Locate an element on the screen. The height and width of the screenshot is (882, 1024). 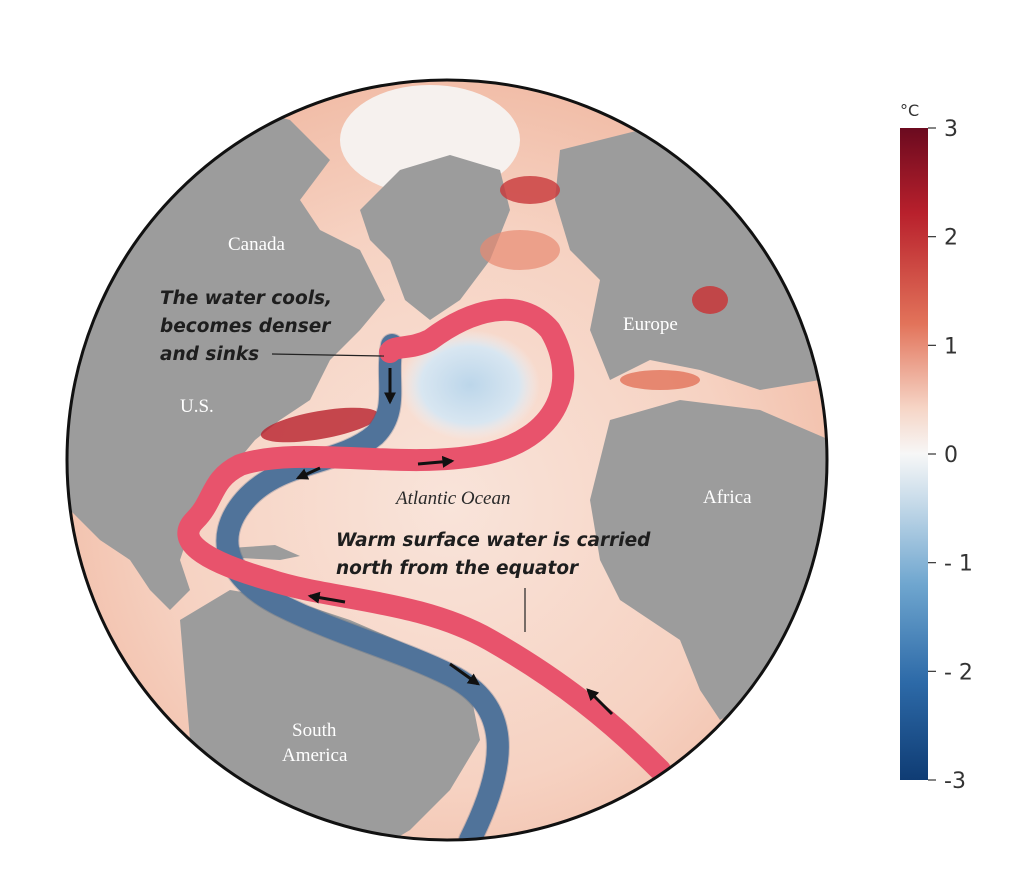
annotation-warm-line2: north from the equator is located at coordinates (458, 568).